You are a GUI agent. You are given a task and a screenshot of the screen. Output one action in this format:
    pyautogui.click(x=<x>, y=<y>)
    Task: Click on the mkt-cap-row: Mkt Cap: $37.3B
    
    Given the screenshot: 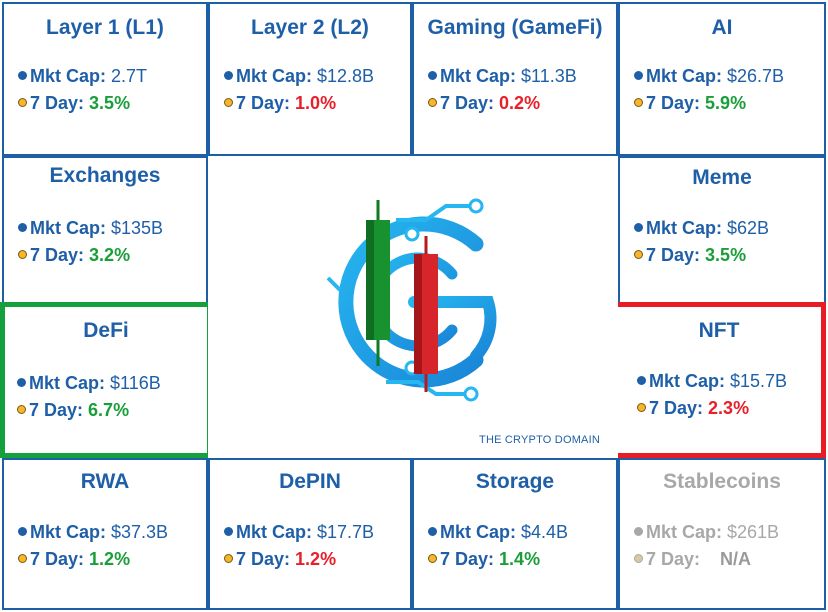 What is the action you would take?
    pyautogui.click(x=93, y=532)
    